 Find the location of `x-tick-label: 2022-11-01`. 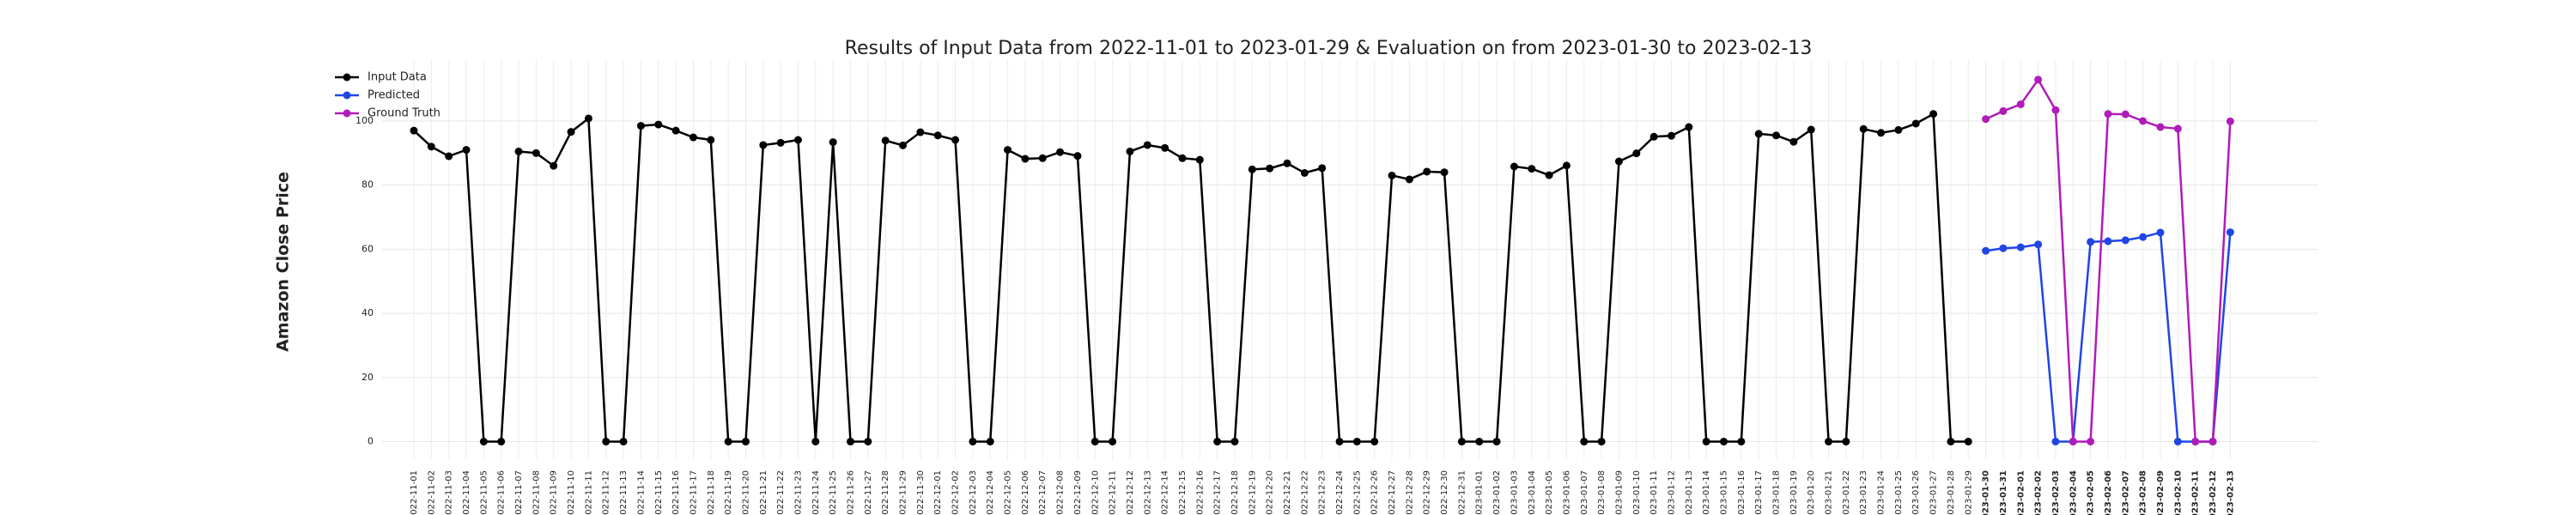

x-tick-label: 2022-11-01 is located at coordinates (414, 492).